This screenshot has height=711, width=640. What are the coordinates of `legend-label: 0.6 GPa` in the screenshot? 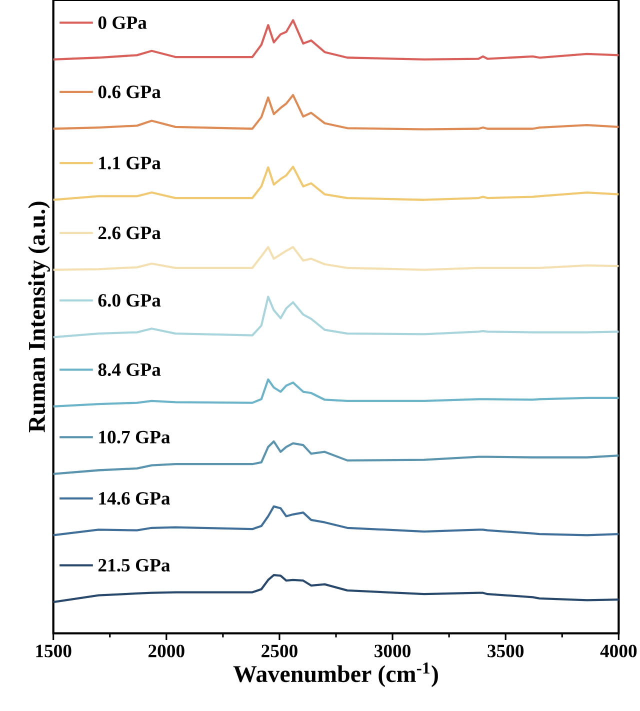 It's located at (129, 92).